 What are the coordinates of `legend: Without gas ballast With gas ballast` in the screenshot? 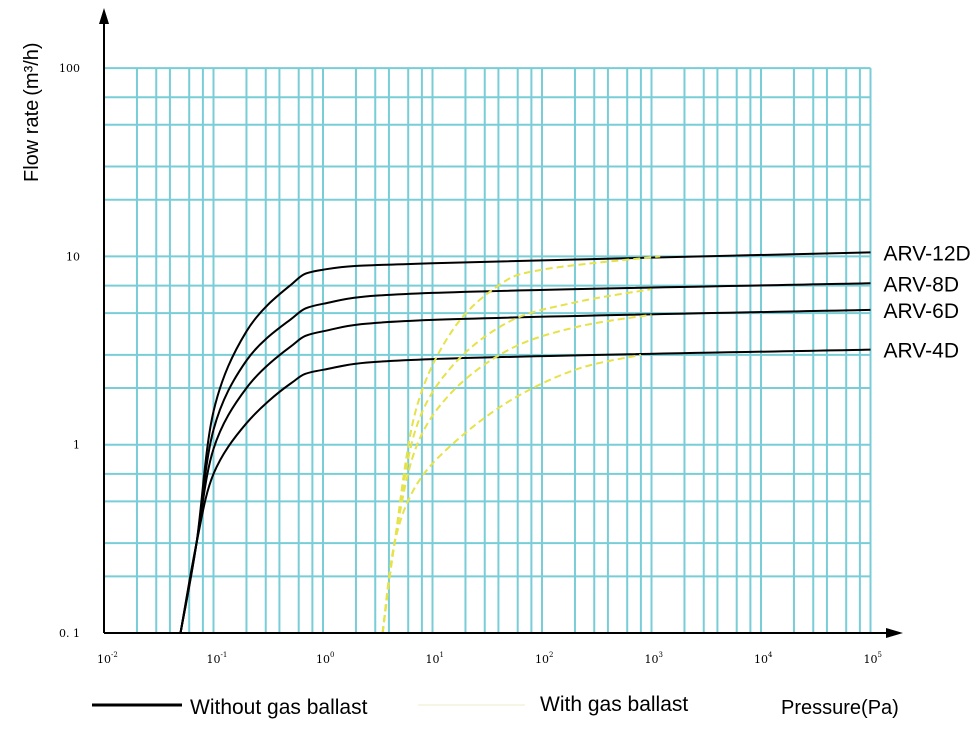 It's located at (390, 706).